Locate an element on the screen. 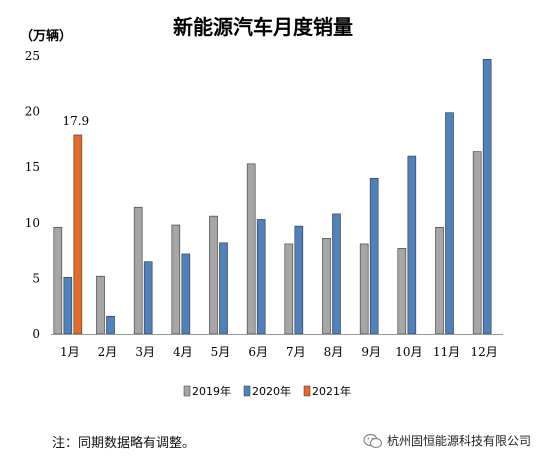 Image resolution: width=541 pixels, height=469 pixels. unit-label: （万辆） is located at coordinates (46, 36).